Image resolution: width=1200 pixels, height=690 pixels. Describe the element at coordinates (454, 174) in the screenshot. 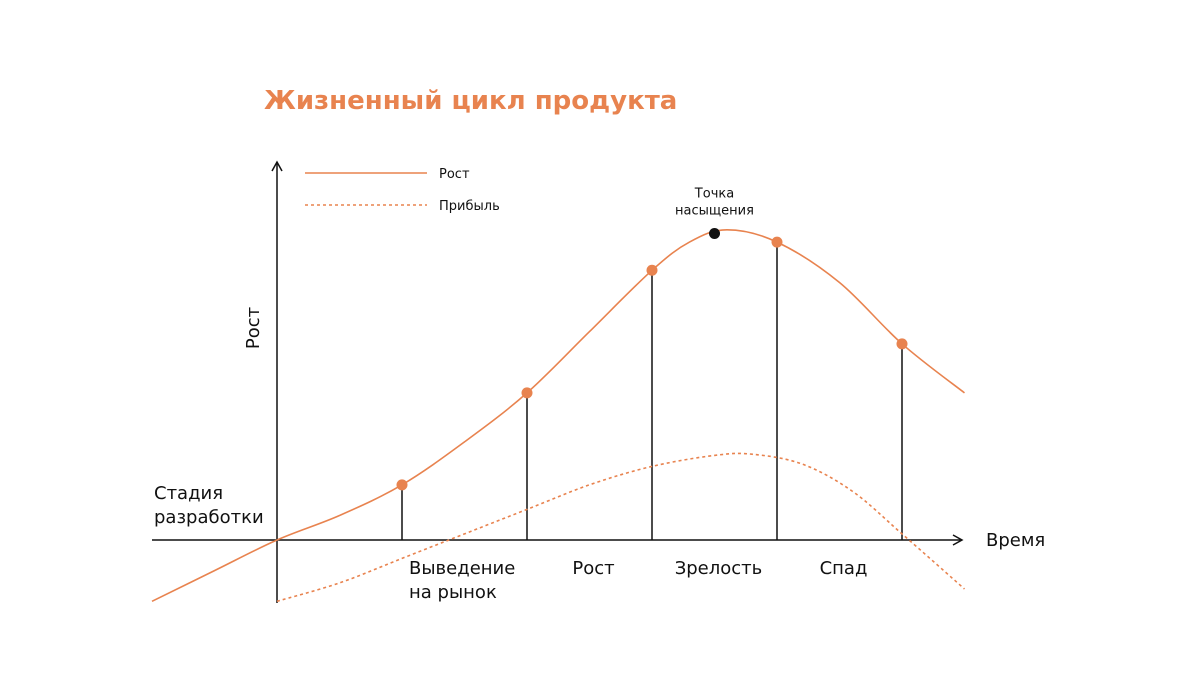

I see `legend-label-growth: Рост` at that location.